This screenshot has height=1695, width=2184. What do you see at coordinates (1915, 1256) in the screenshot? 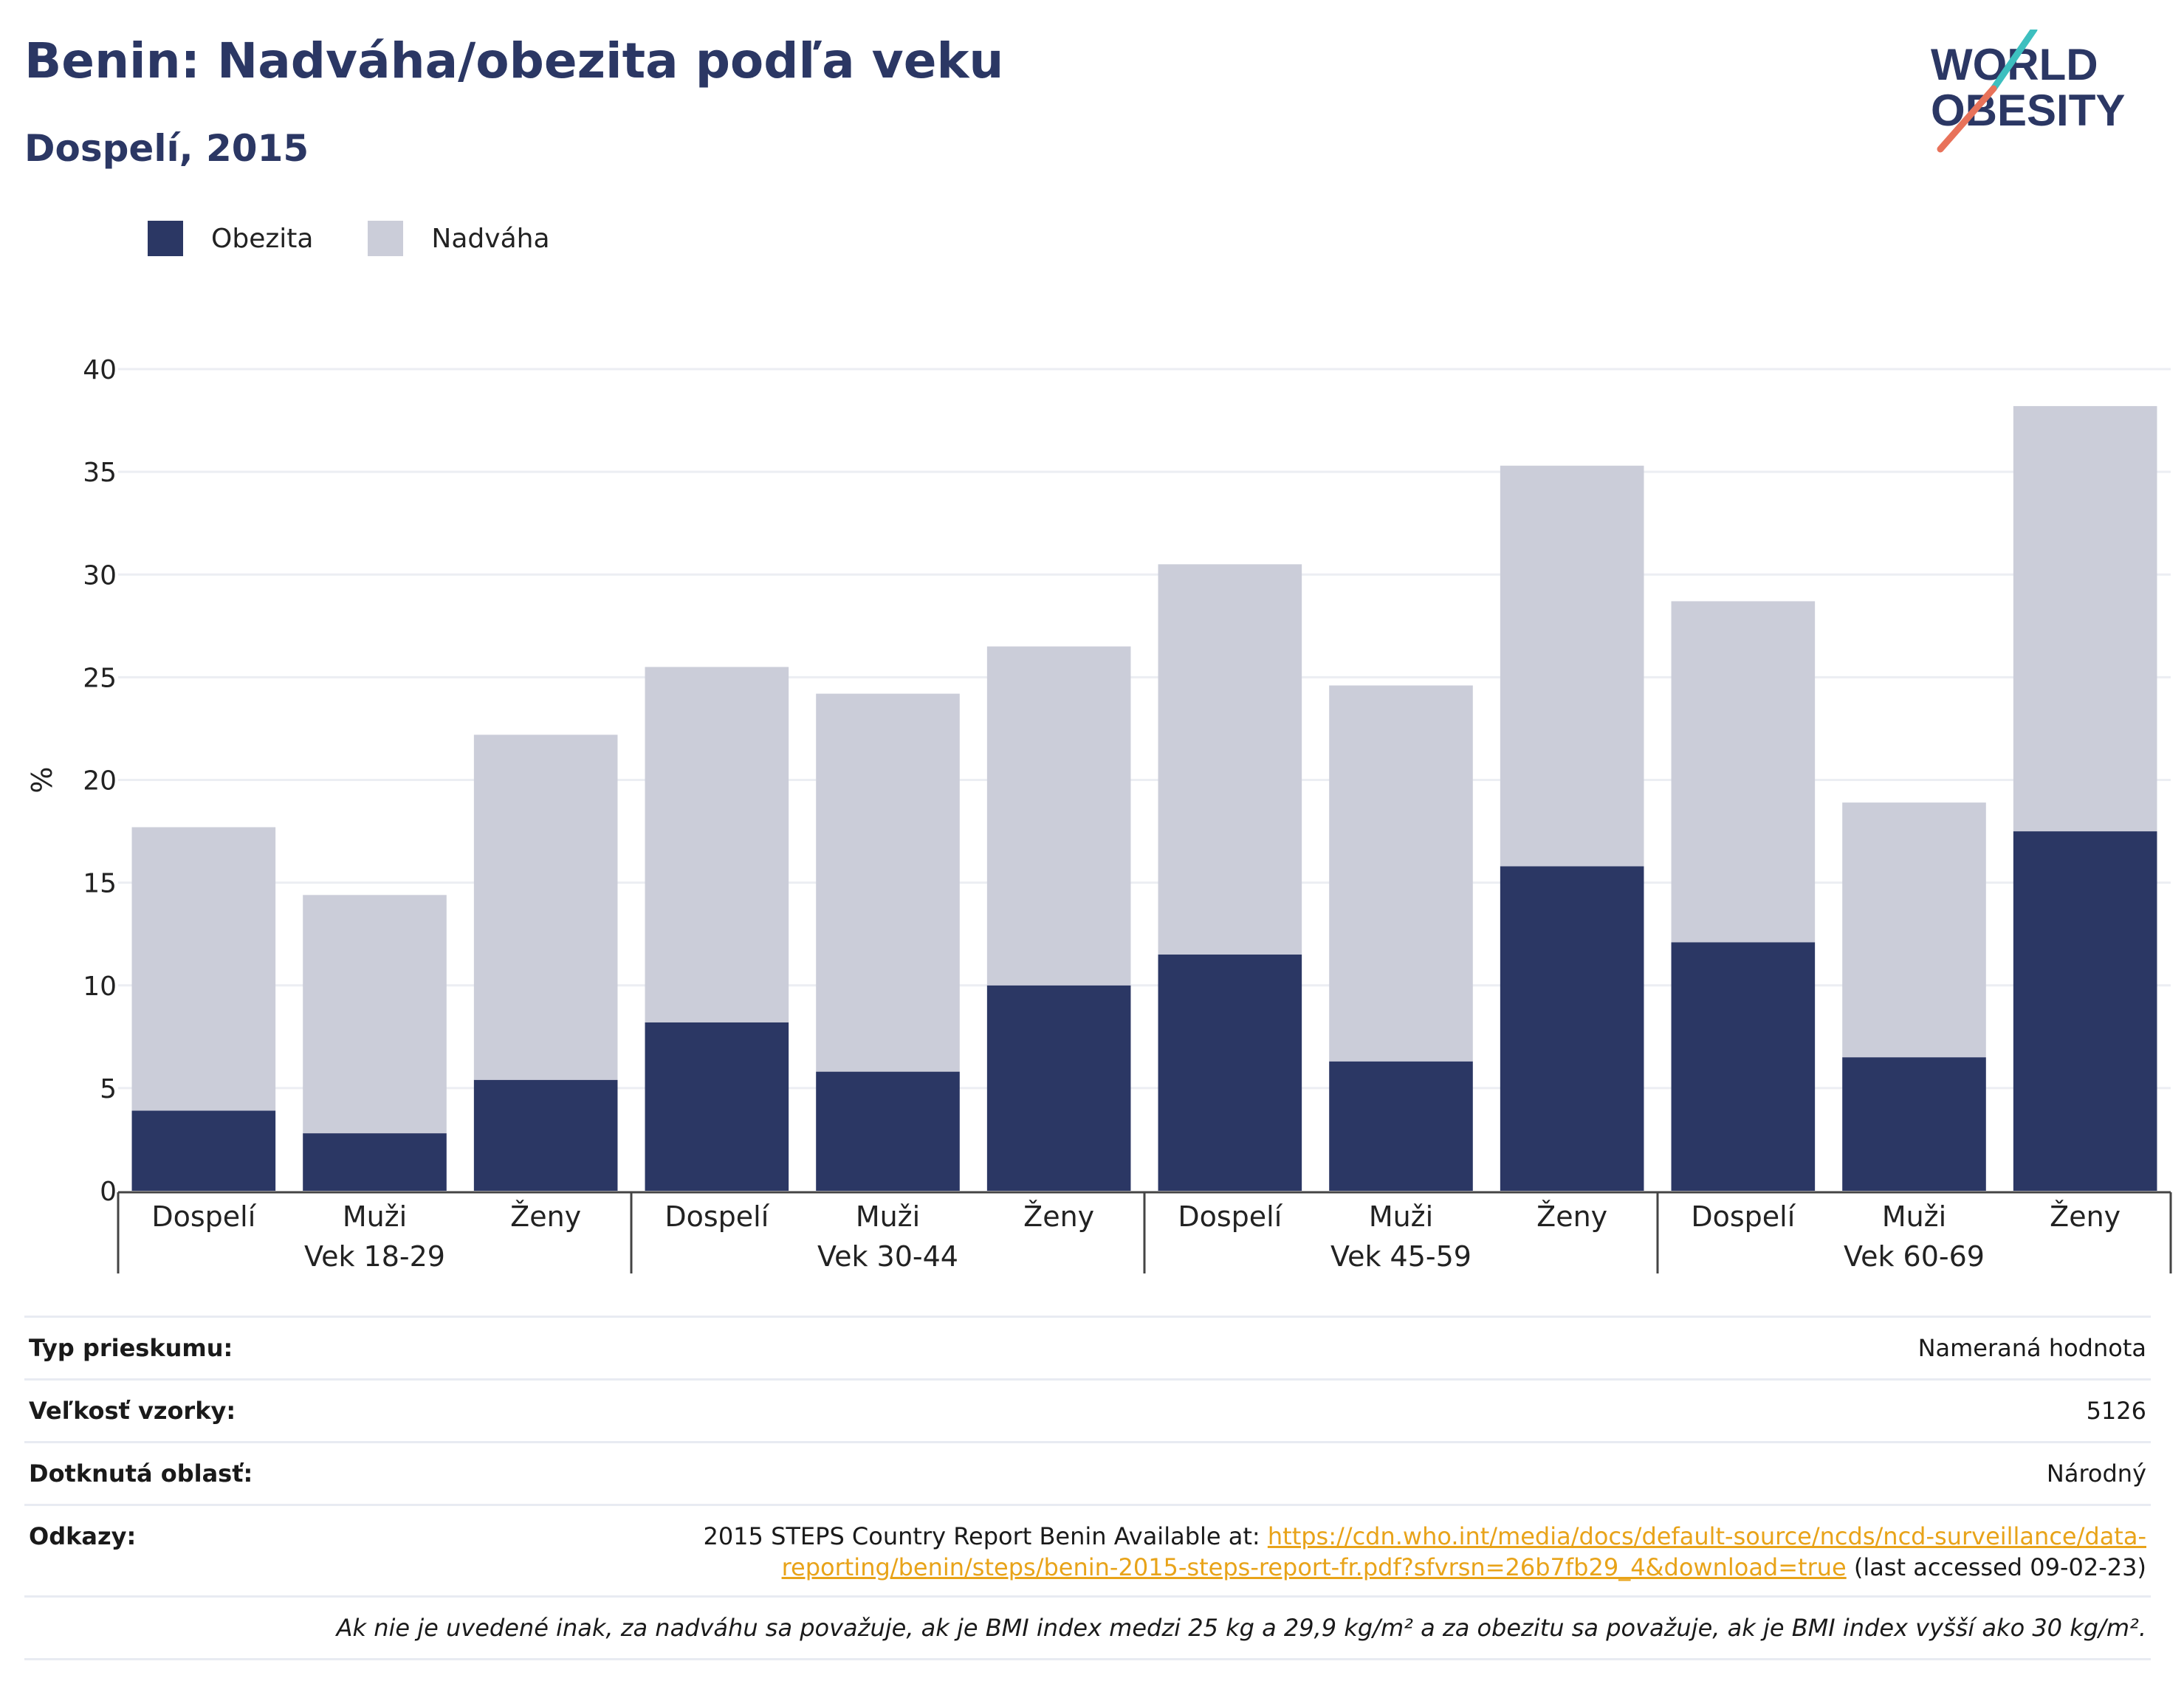
I see `x-group-label: Vek 60-69` at bounding box center [1915, 1256].